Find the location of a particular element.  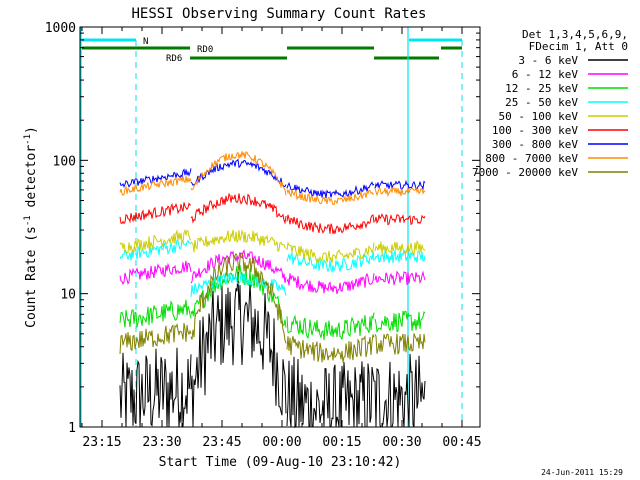

y-axis-label: Count Rate (s-1 detector-1) is located at coordinates (31, 227).